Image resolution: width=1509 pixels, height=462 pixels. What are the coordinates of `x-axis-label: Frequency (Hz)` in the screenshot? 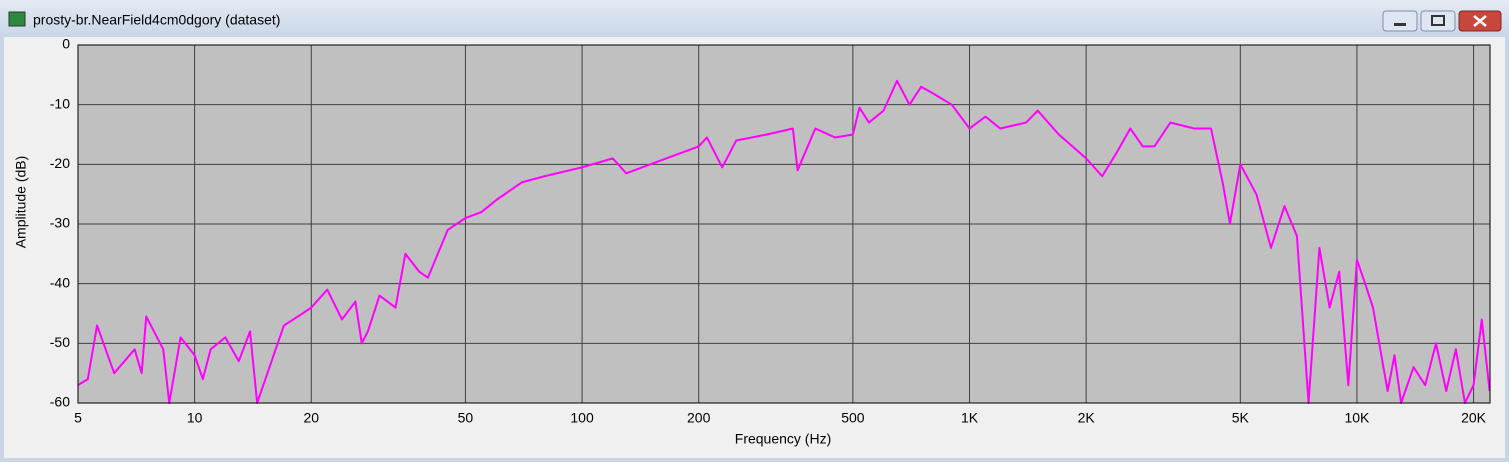 It's located at (783, 439).